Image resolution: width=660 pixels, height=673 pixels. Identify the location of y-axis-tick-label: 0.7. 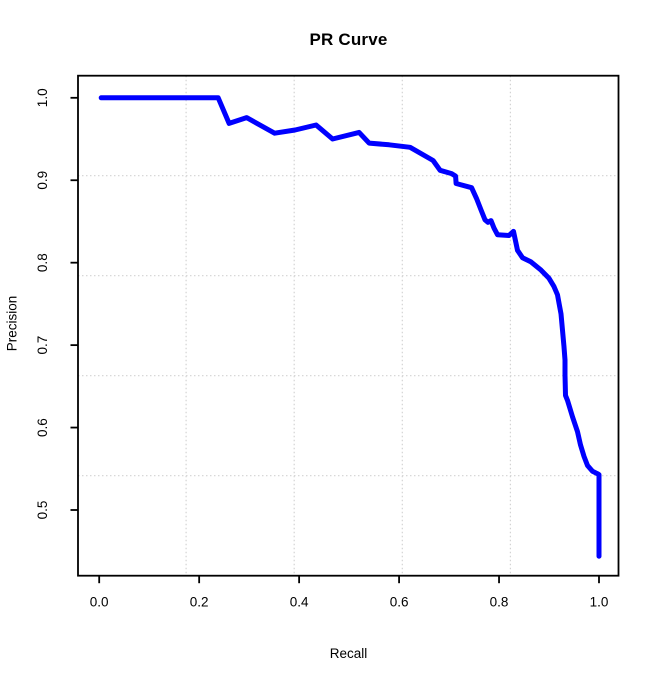
(42, 345).